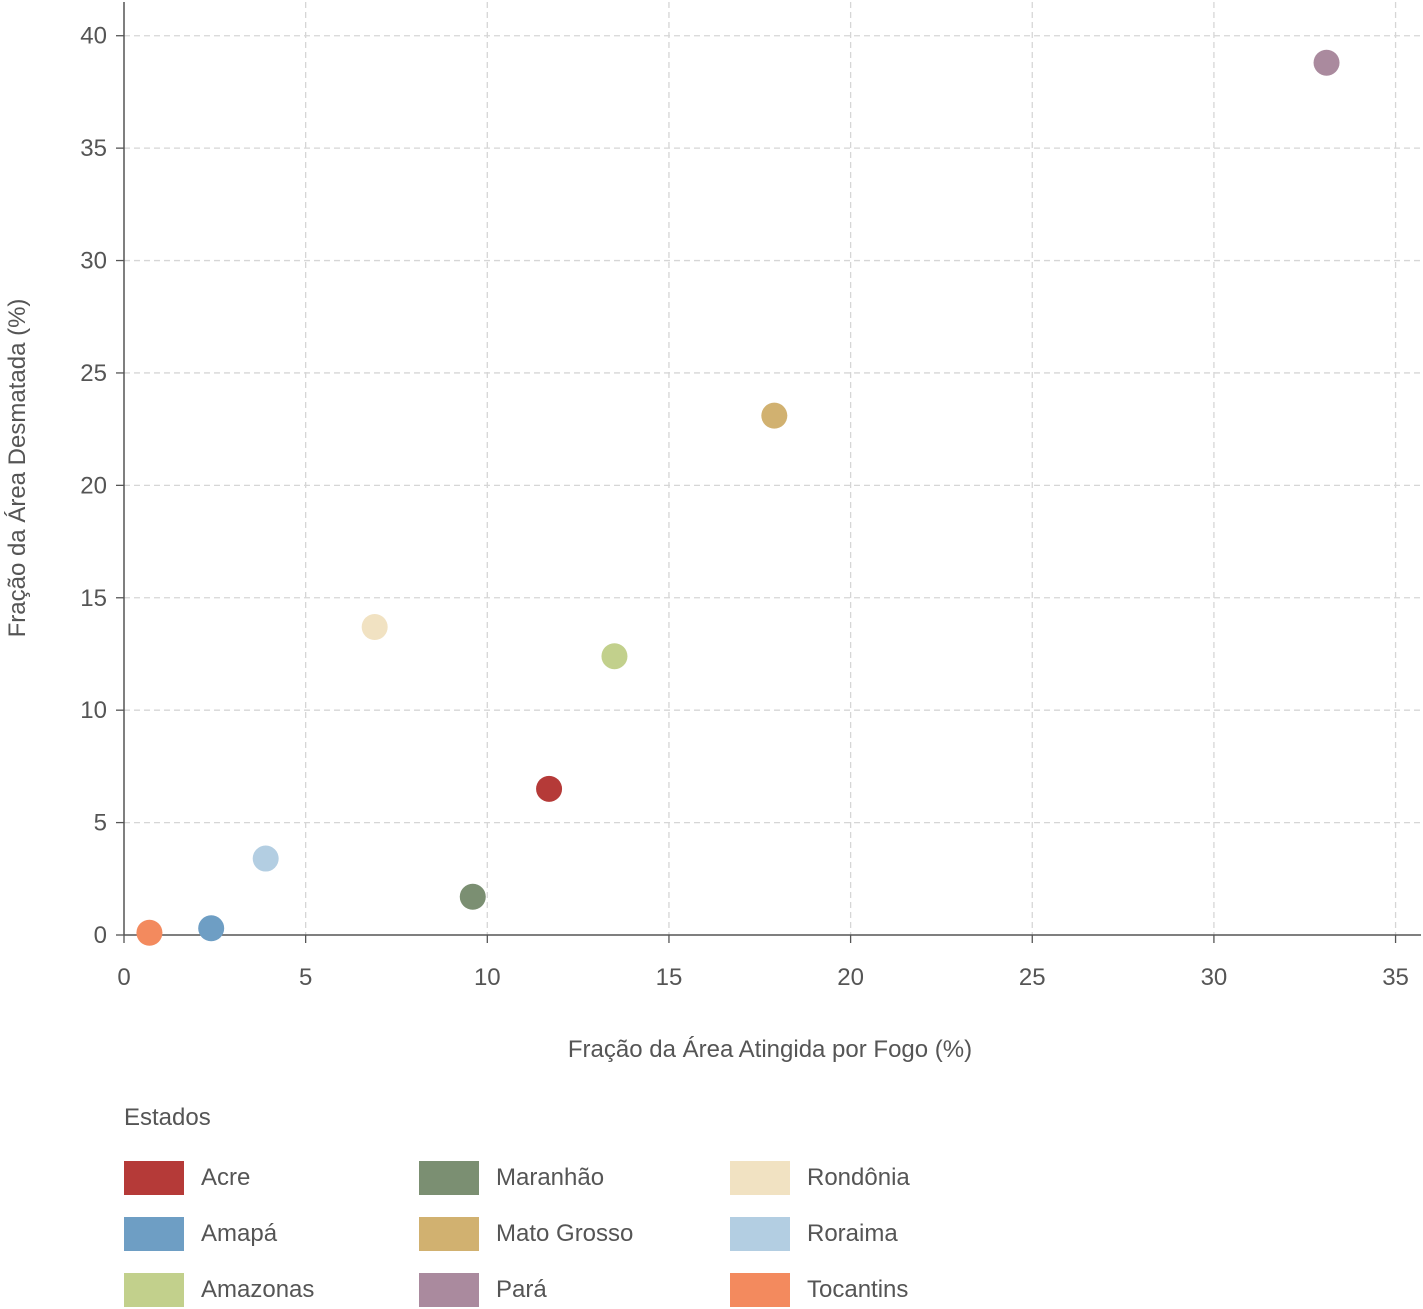 Image resolution: width=1423 pixels, height=1309 pixels. I want to click on y-axis-title: Fração da Área Desmatada (%), so click(17, 468).